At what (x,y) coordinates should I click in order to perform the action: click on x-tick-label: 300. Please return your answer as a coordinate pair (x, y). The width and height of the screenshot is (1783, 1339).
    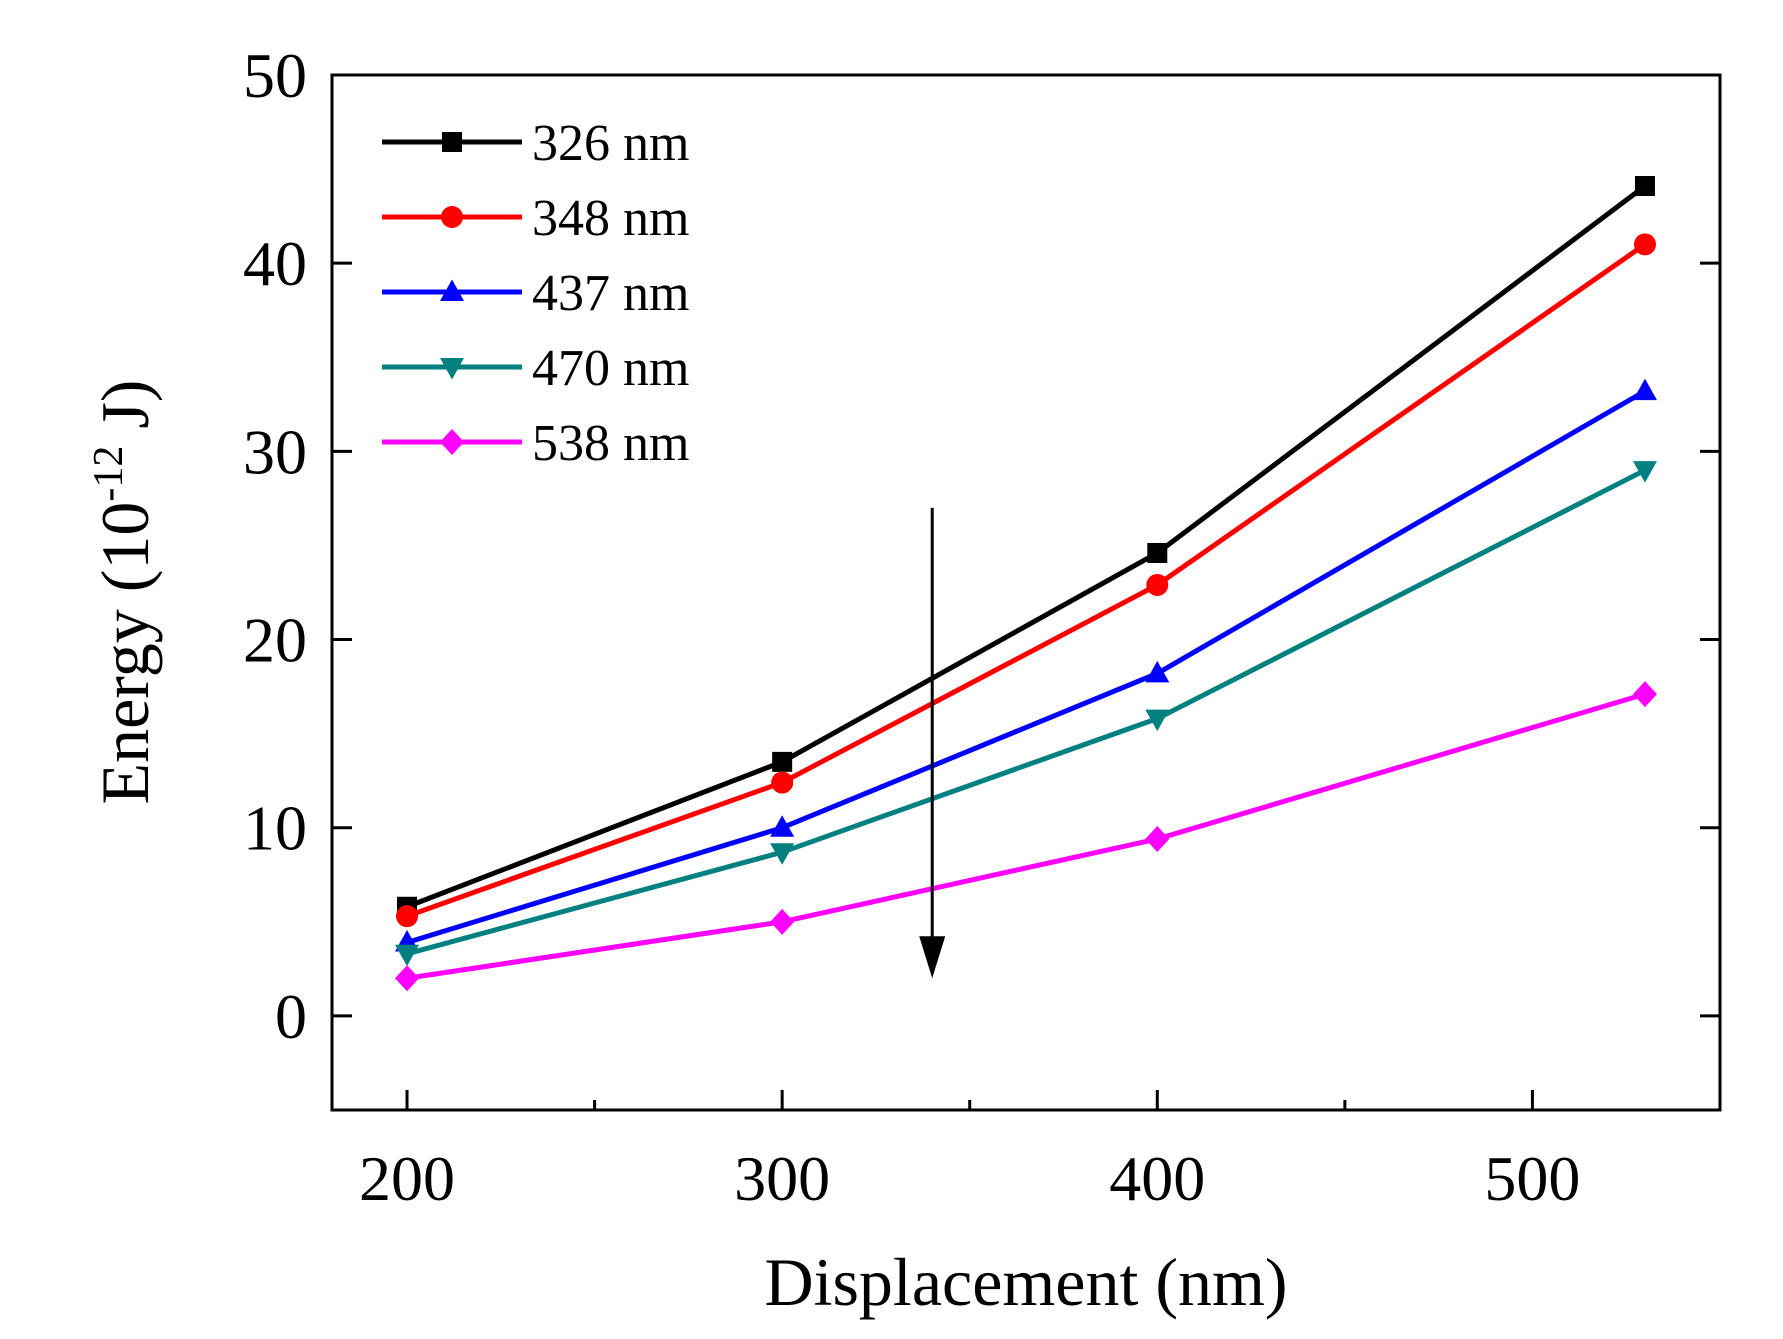
    Looking at the image, I should click on (782, 1178).